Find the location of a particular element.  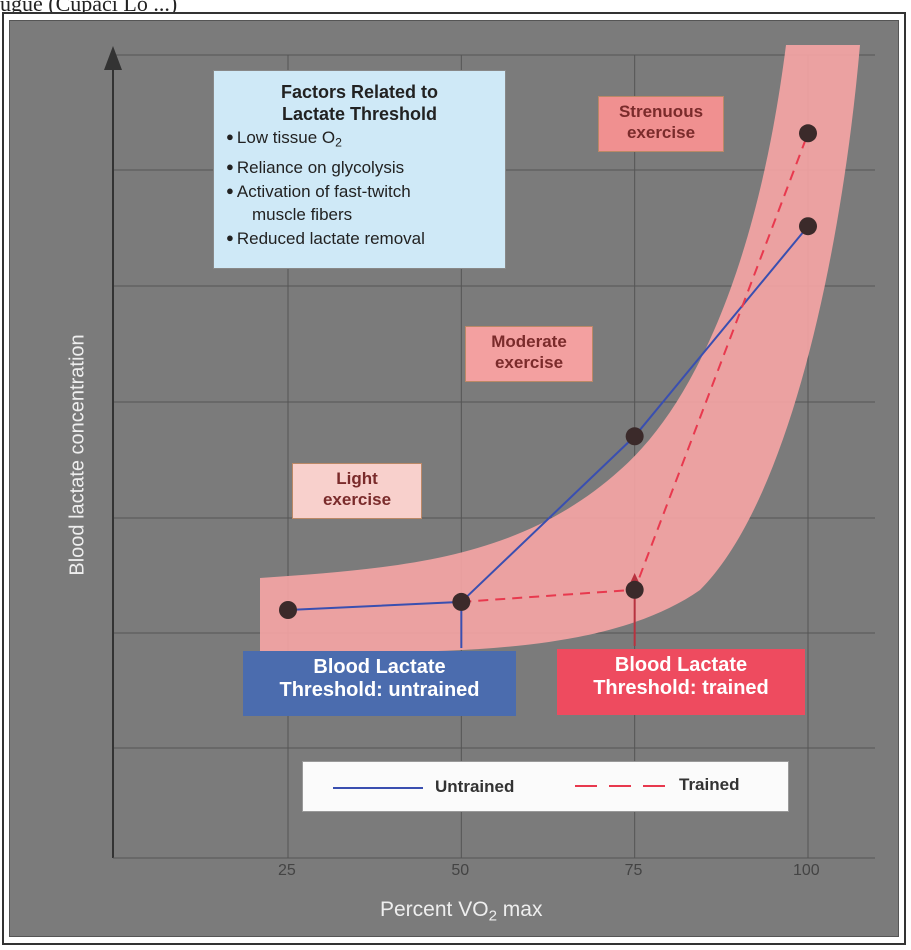

zone-moderate-line1: Moderate is located at coordinates (529, 341).